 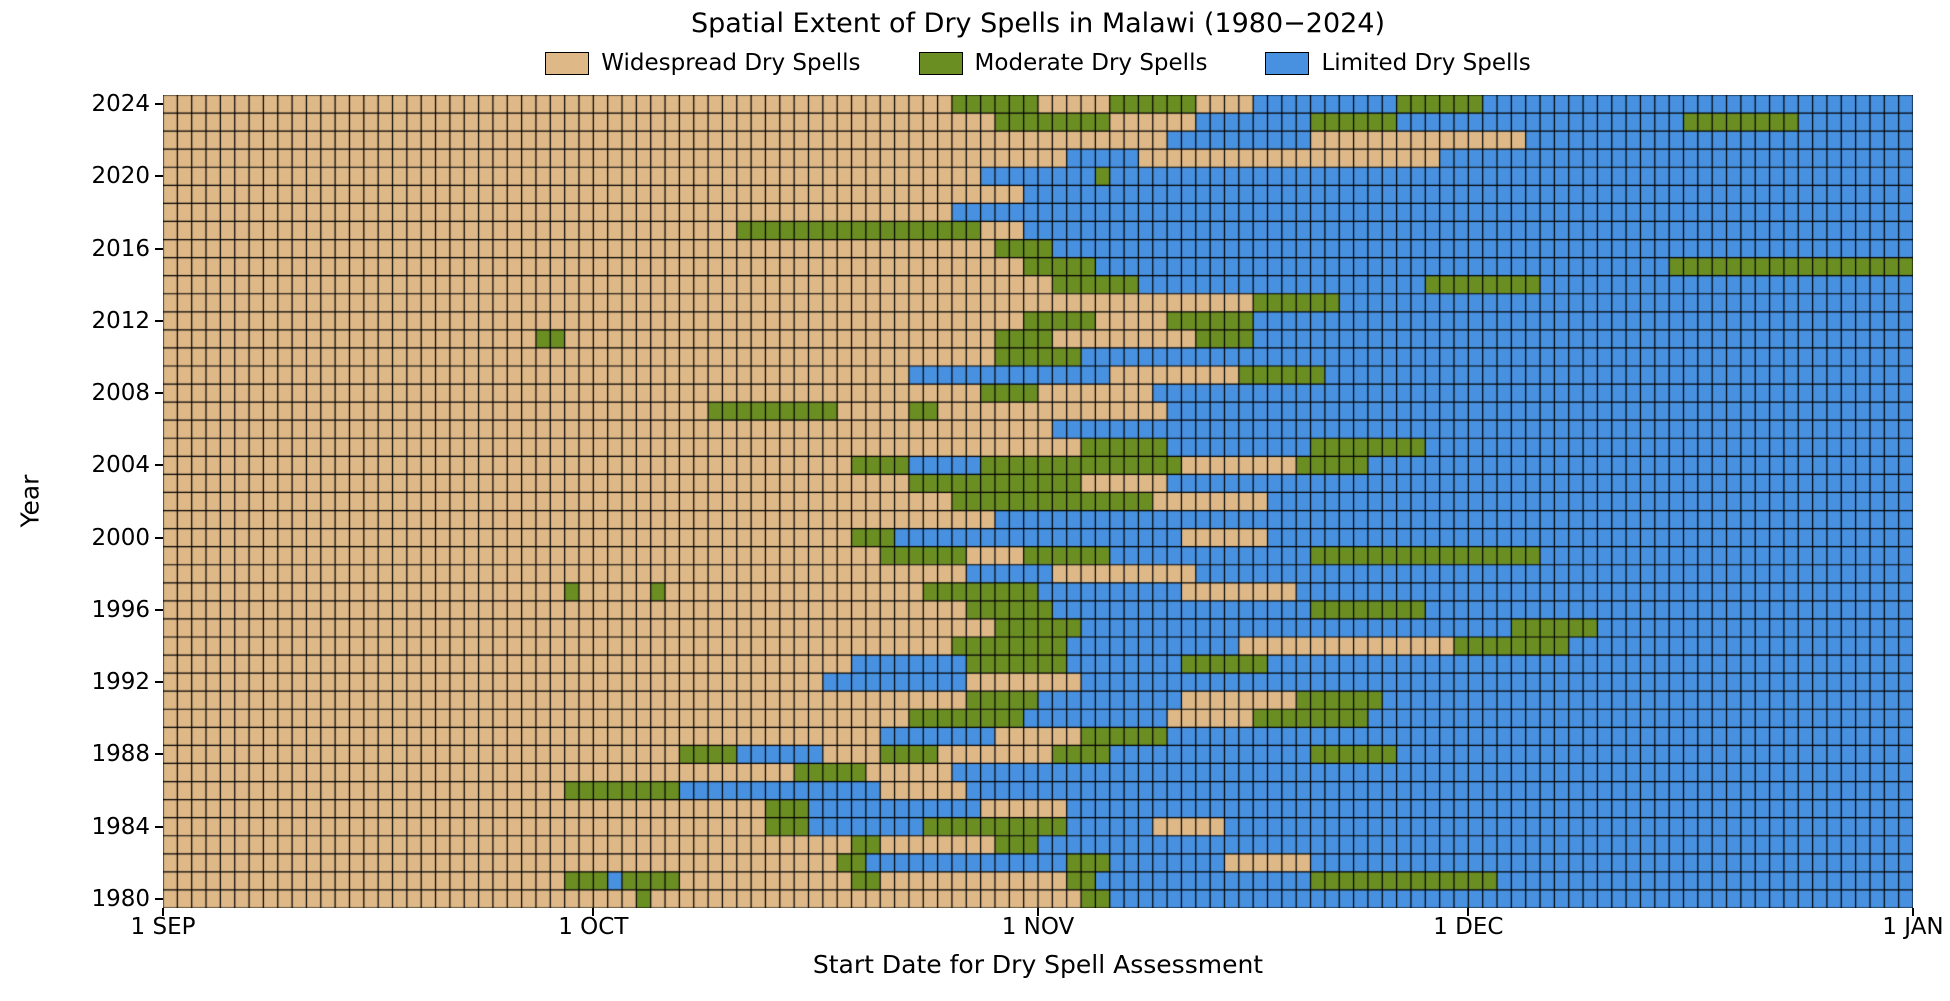 What do you see at coordinates (30, 501) in the screenshot?
I see `y-axis-label: Year` at bounding box center [30, 501].